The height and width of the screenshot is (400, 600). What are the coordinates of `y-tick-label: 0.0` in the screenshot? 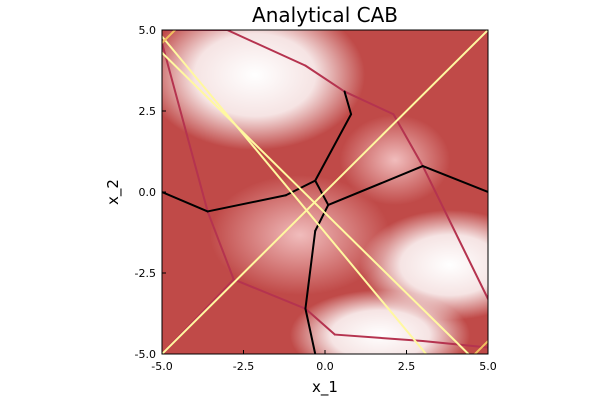 It's located at (148, 192).